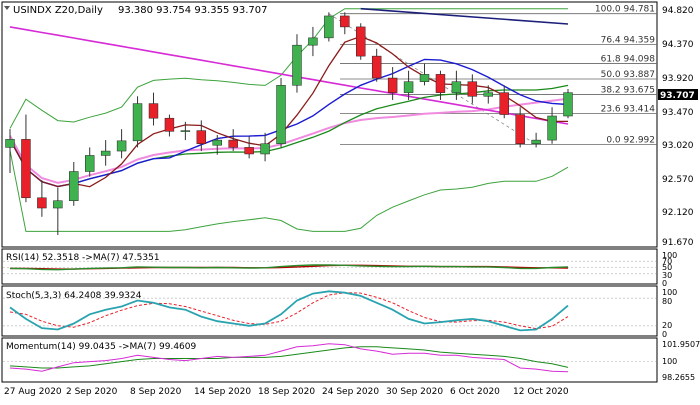 The image size is (700, 405). I want to click on price-tick-label: 94.820, so click(678, 11).